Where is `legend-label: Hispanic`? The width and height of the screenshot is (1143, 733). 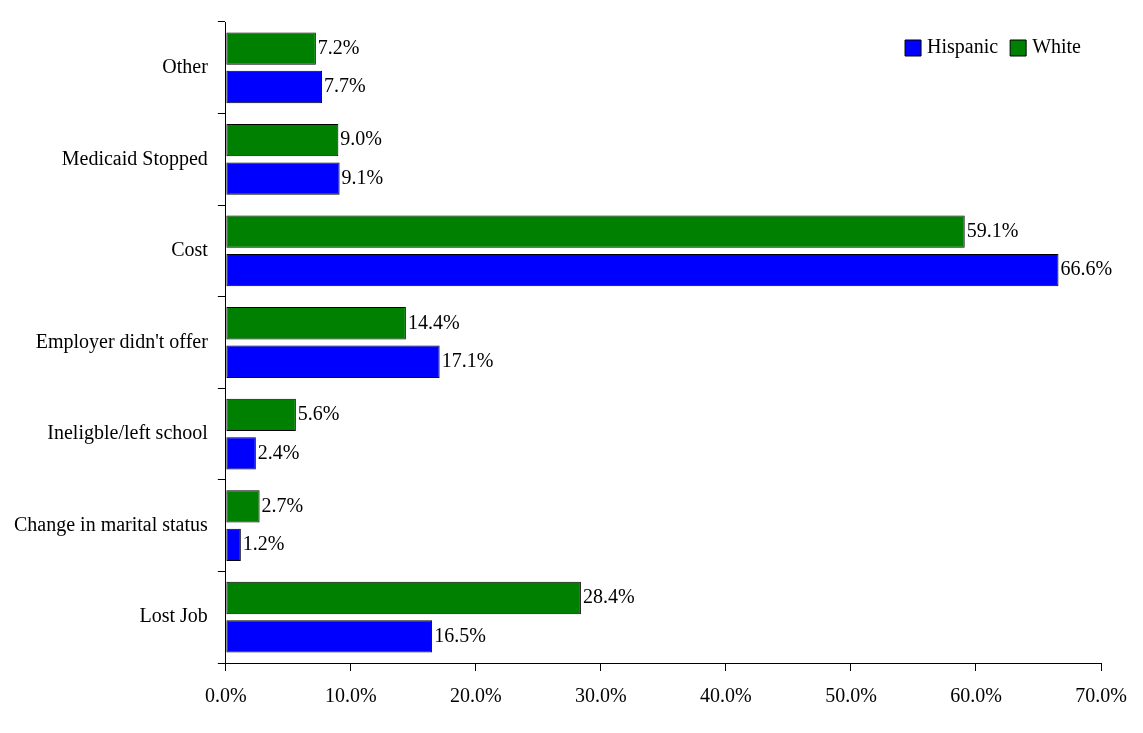
legend-label: Hispanic is located at coordinates (963, 47).